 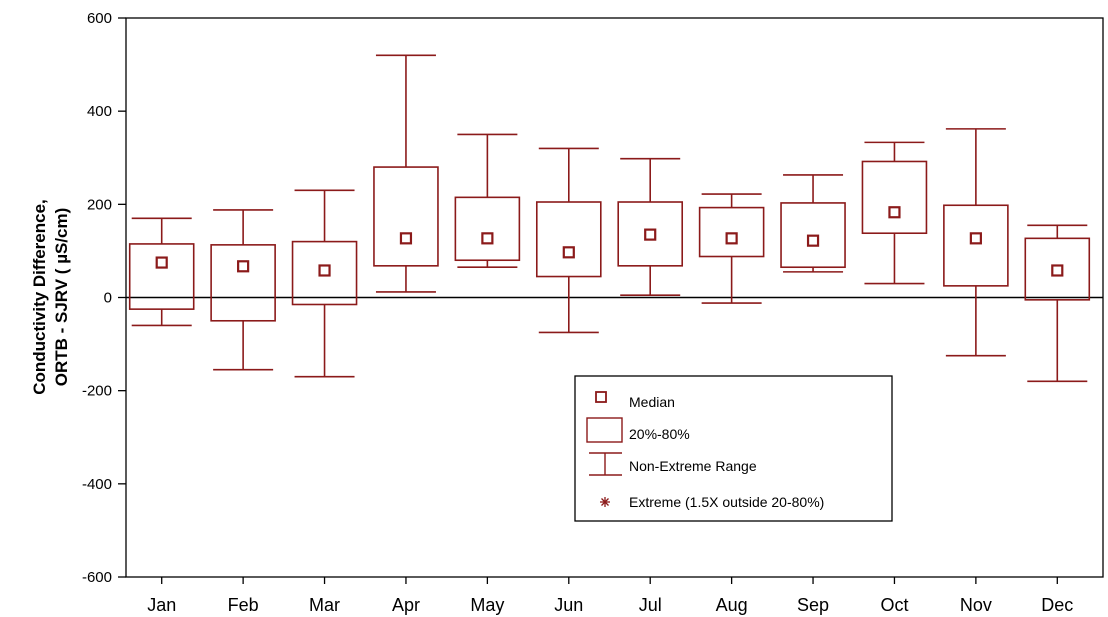 I want to click on legend-frame, so click(x=733, y=448).